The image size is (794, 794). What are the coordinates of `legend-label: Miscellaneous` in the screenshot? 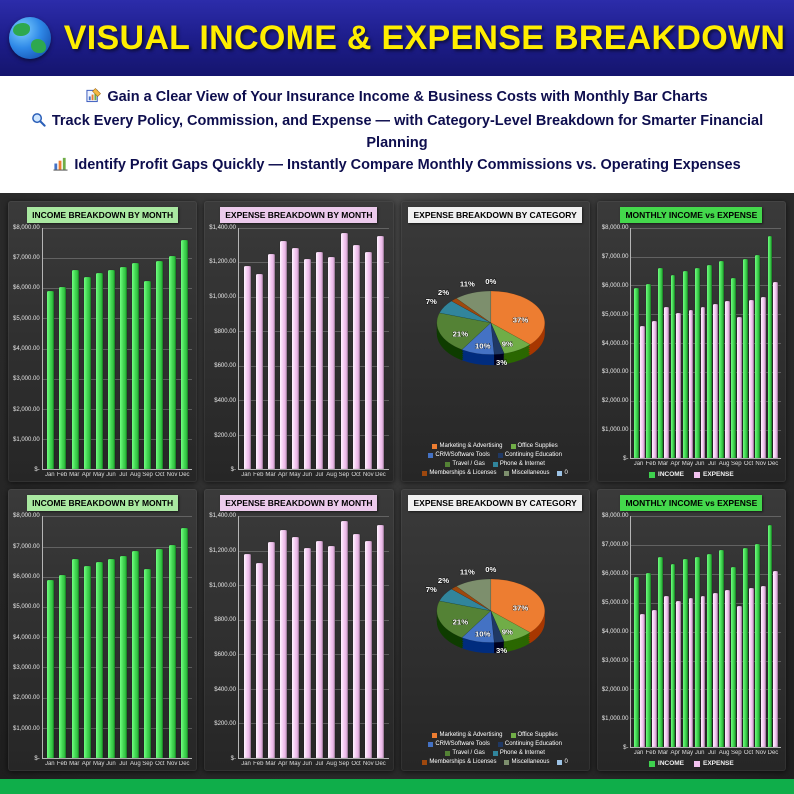 It's located at (530, 762).